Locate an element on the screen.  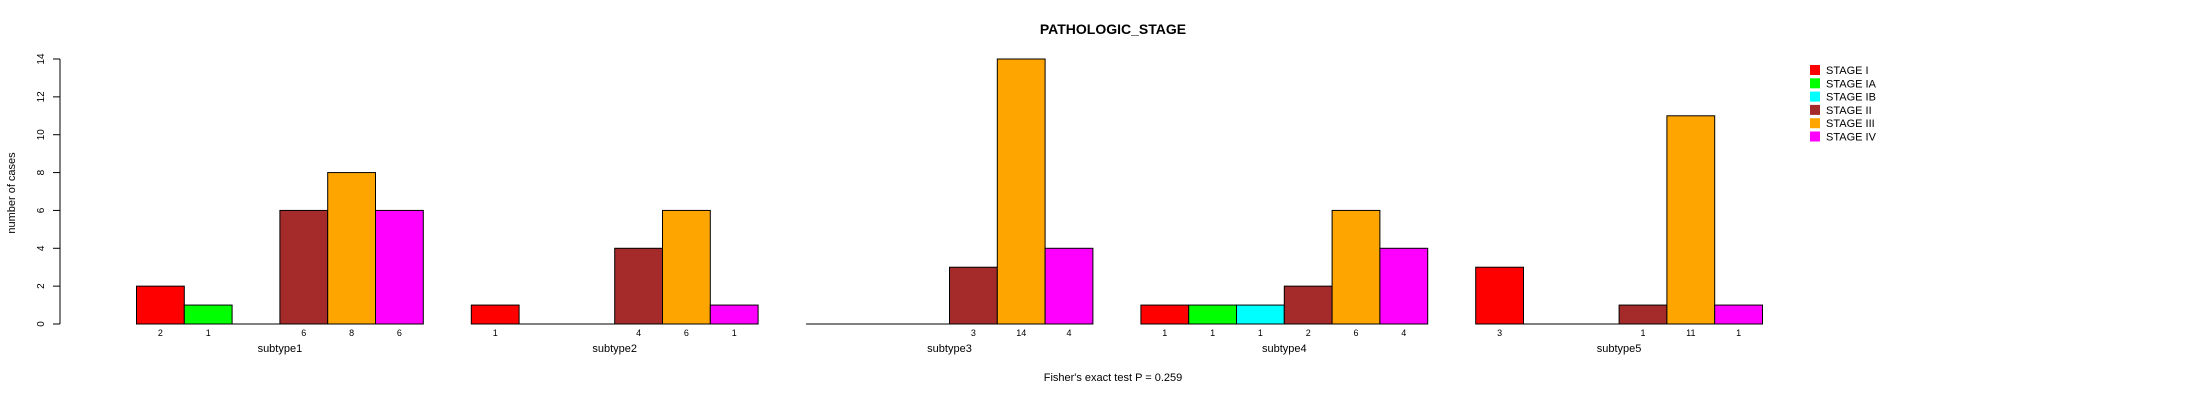
group-labels: subtype1 subtype2 subtype3 subtype4 subtype5 is located at coordinates (950, 349).